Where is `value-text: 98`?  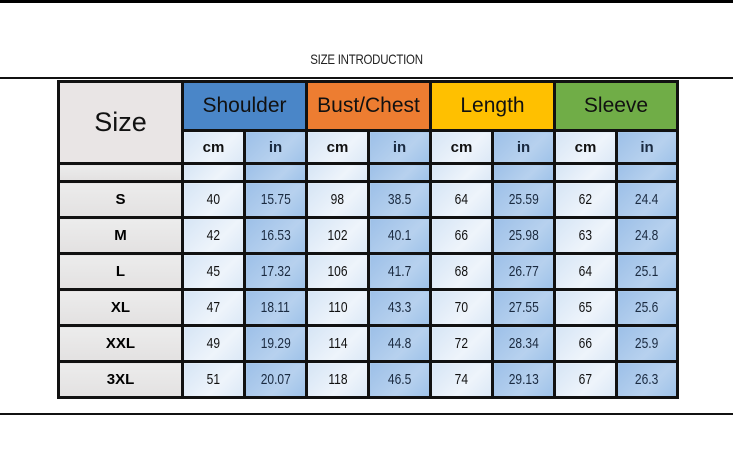 value-text: 98 is located at coordinates (337, 199).